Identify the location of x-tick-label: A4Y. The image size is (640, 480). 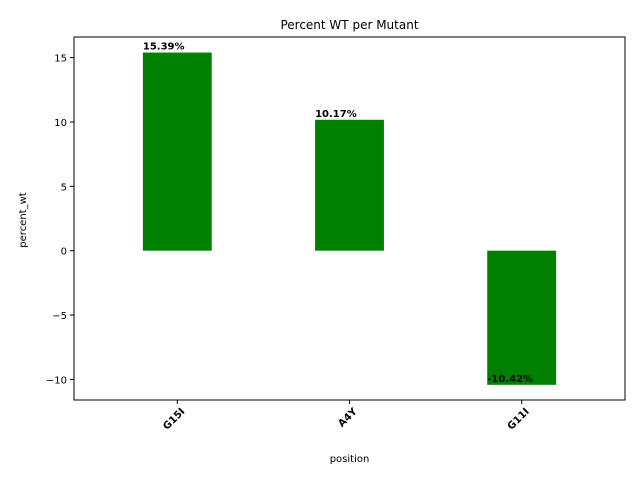
(348, 418).